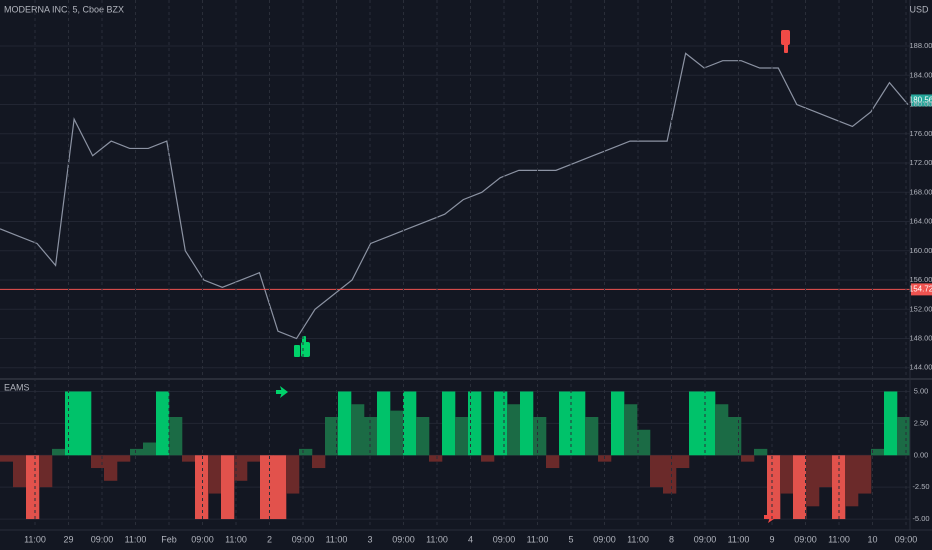 This screenshot has width=932, height=550. Describe the element at coordinates (921, 250) in the screenshot. I see `y-tick-label: 160.00` at that location.